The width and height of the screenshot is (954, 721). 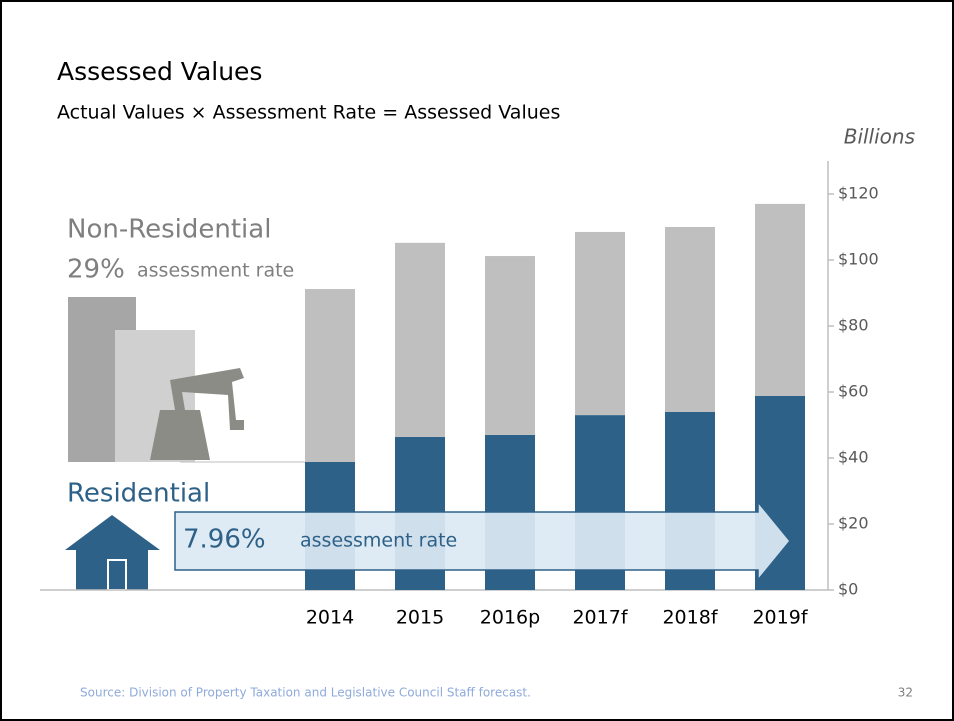 What do you see at coordinates (879, 137) in the screenshot?
I see `y-axis-label: Billions` at bounding box center [879, 137].